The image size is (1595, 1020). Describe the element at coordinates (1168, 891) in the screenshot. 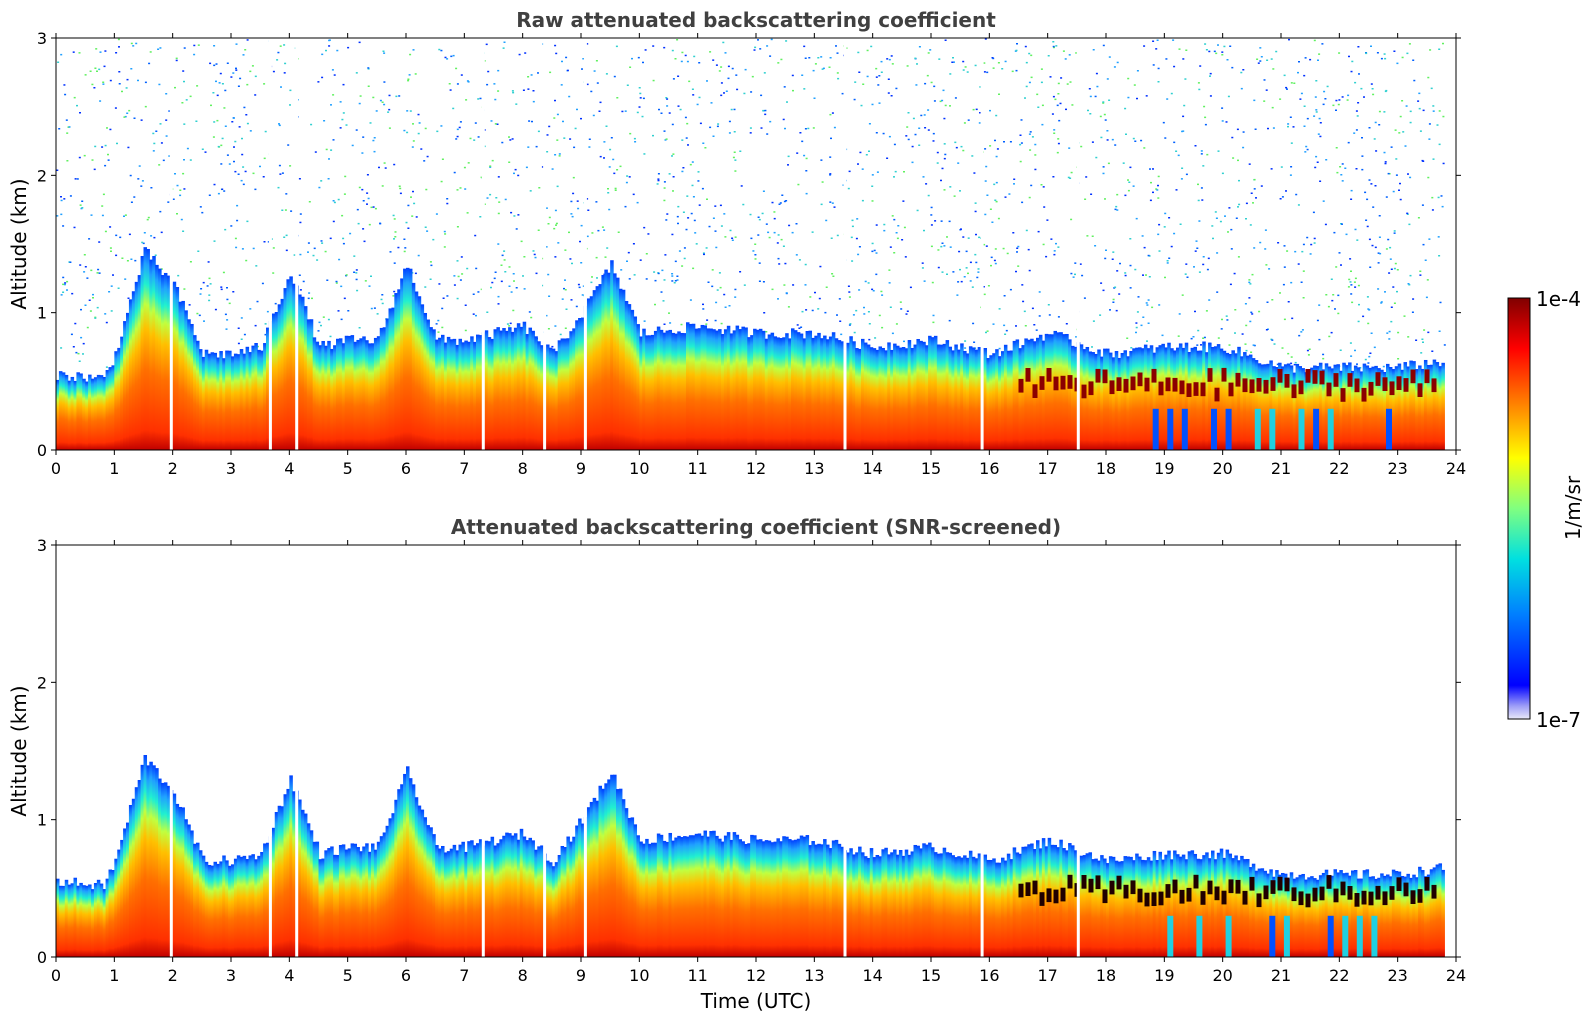

I see `elevated-layer` at that location.